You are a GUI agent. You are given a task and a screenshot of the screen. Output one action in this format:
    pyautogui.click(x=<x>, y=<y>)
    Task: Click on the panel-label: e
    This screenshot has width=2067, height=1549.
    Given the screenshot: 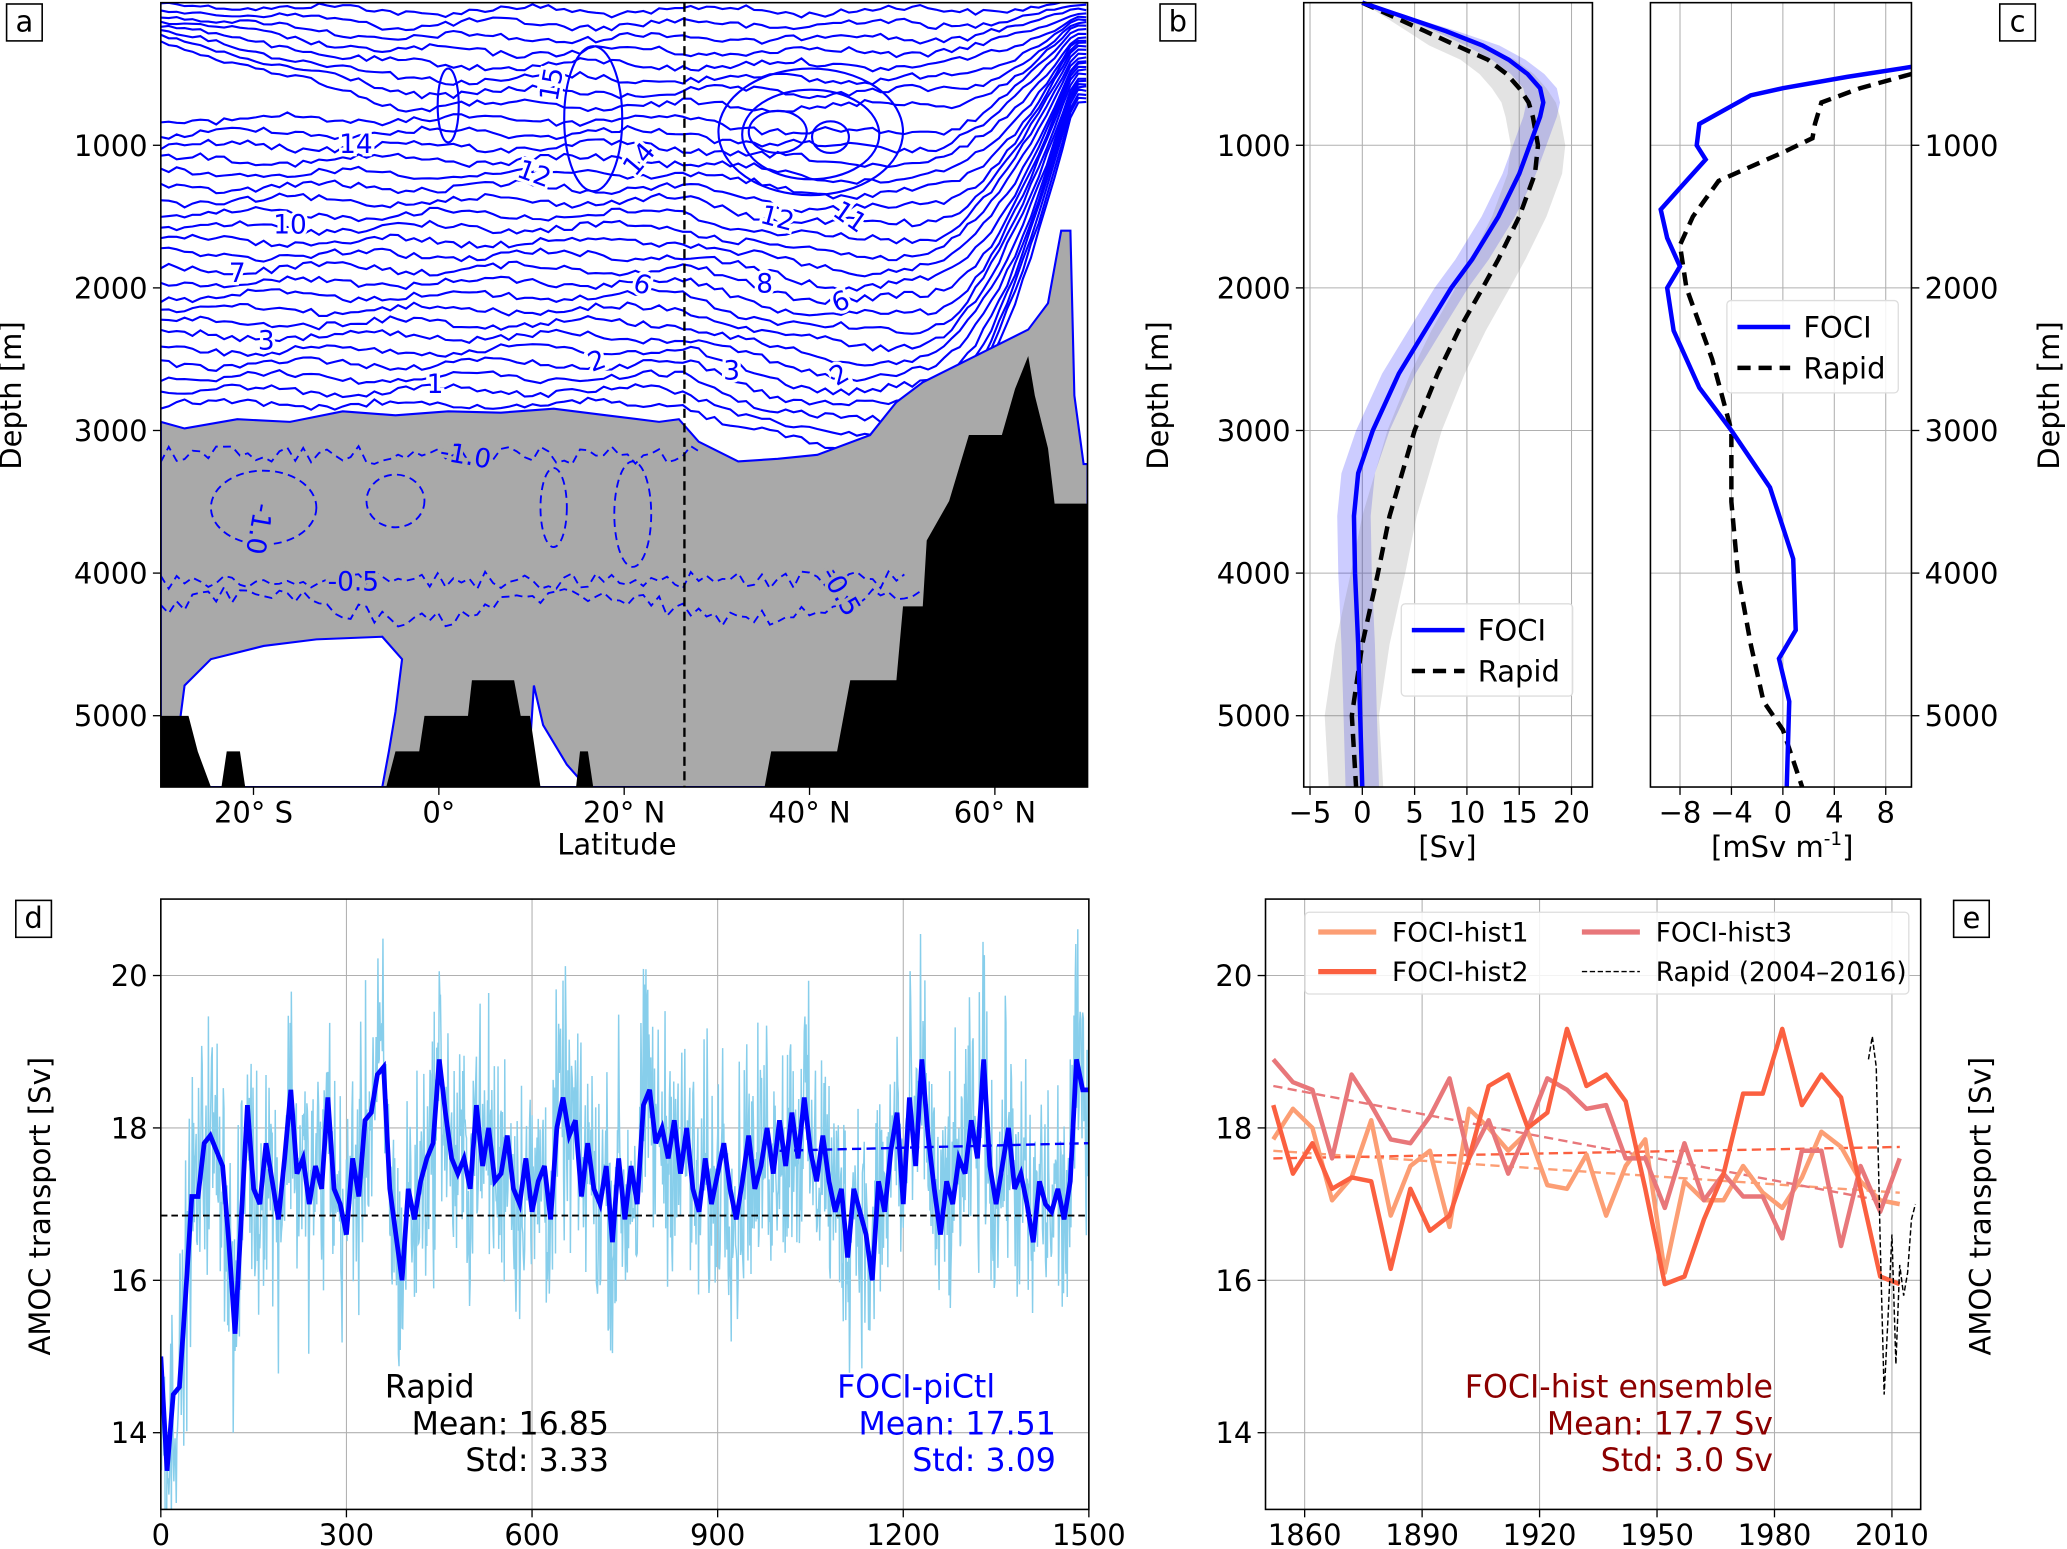 What is the action you would take?
    pyautogui.click(x=1972, y=918)
    